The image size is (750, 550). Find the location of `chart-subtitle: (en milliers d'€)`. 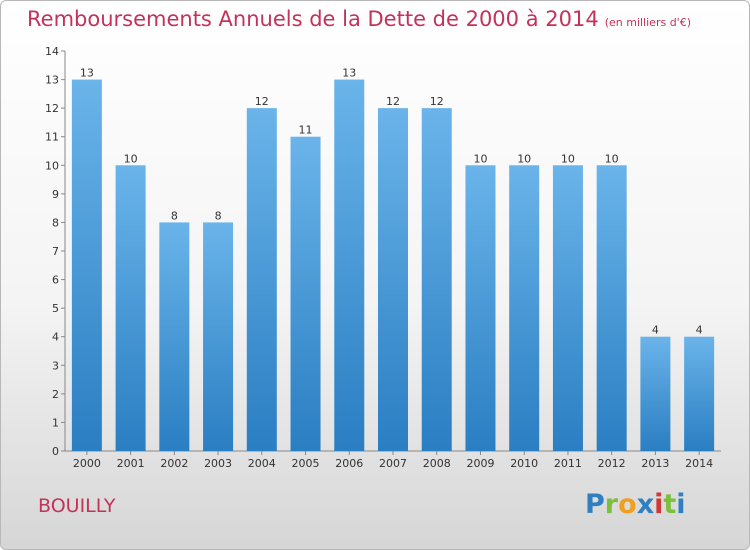

chart-subtitle: (en milliers d'€) is located at coordinates (647, 22).